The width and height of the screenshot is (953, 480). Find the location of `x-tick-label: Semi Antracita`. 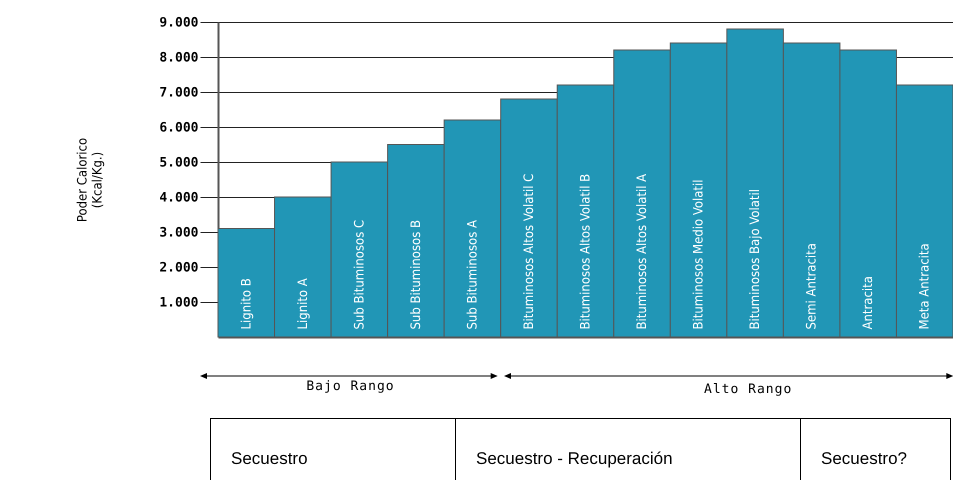

x-tick-label: Semi Antracita is located at coordinates (812, 286).